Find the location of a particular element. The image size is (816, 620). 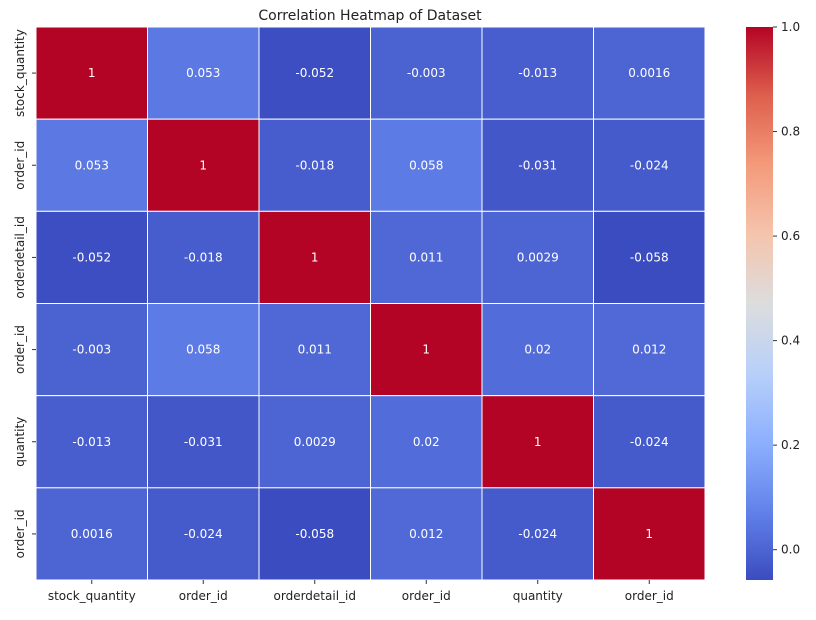

cell-value-label-1-3: 0.058 is located at coordinates (426, 165).